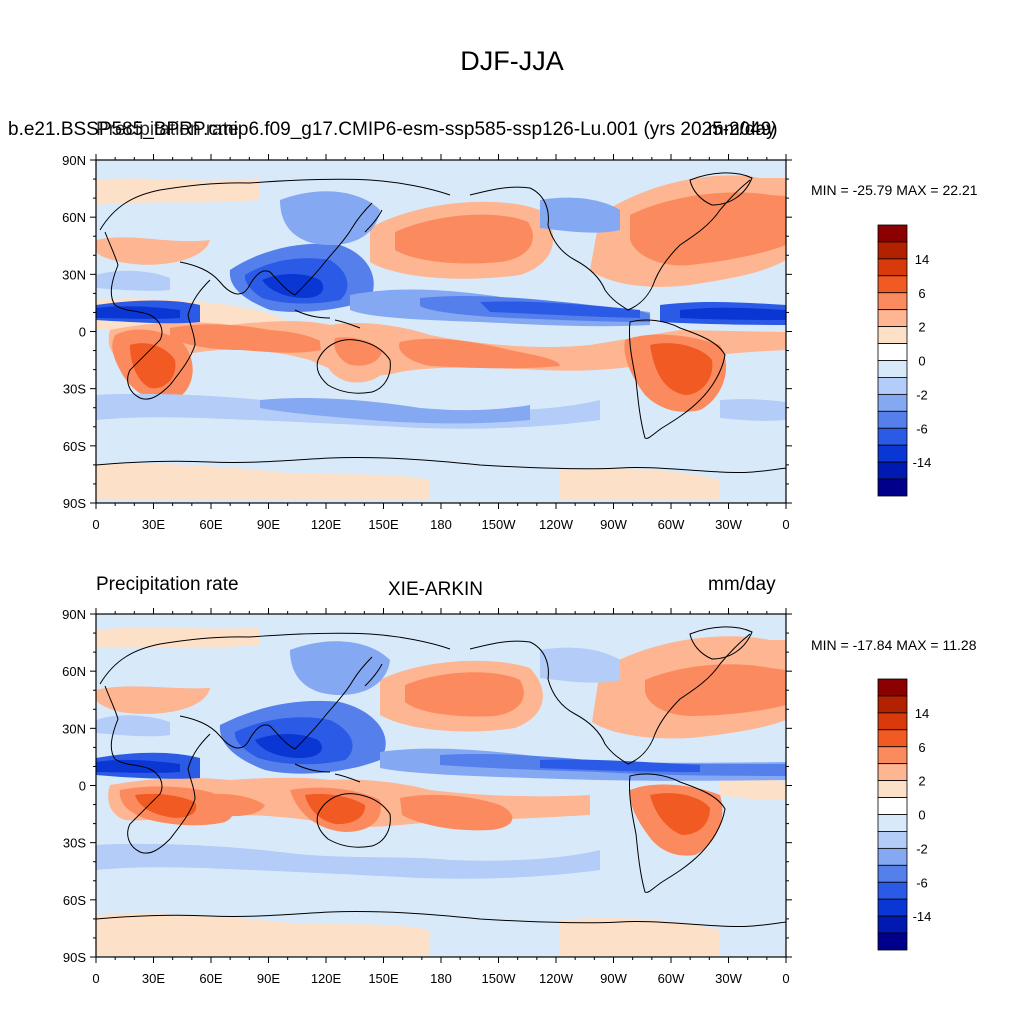 Image resolution: width=1024 pixels, height=1024 pixels. Describe the element at coordinates (210, 524) in the screenshot. I see `panel1-lon-tick-label: 60E` at that location.